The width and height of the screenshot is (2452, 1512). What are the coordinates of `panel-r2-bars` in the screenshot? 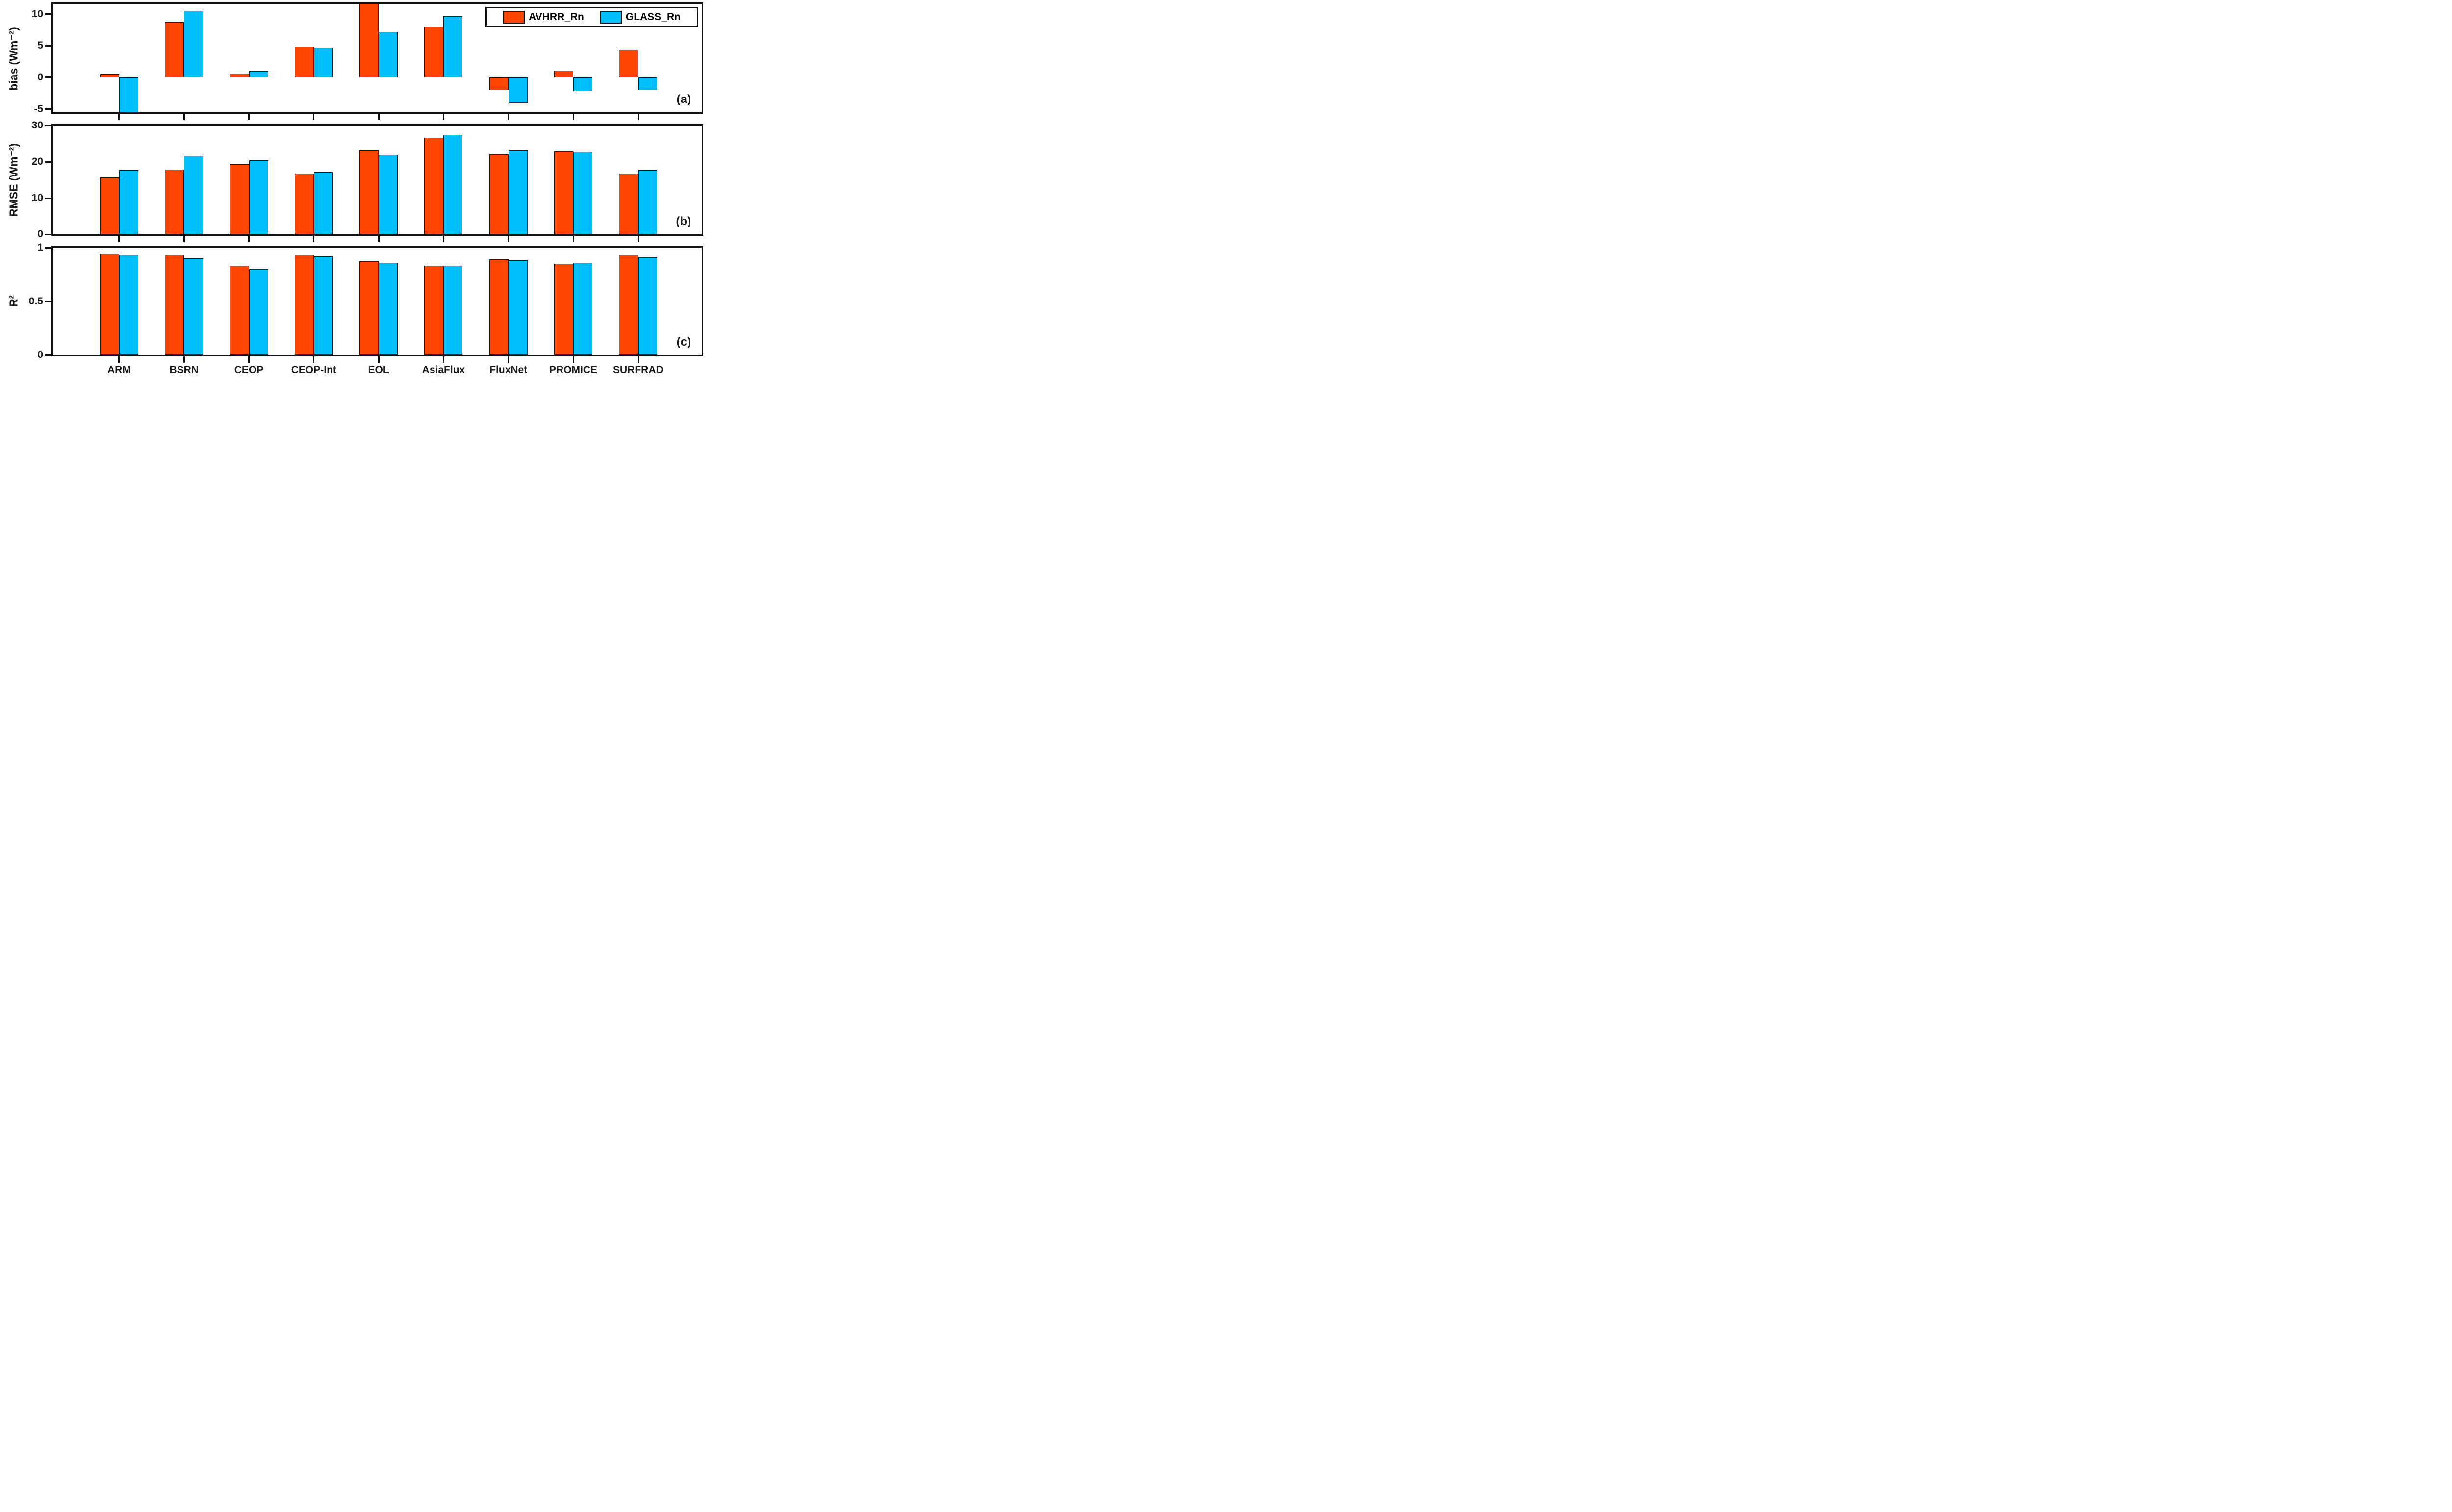 It's located at (377, 301).